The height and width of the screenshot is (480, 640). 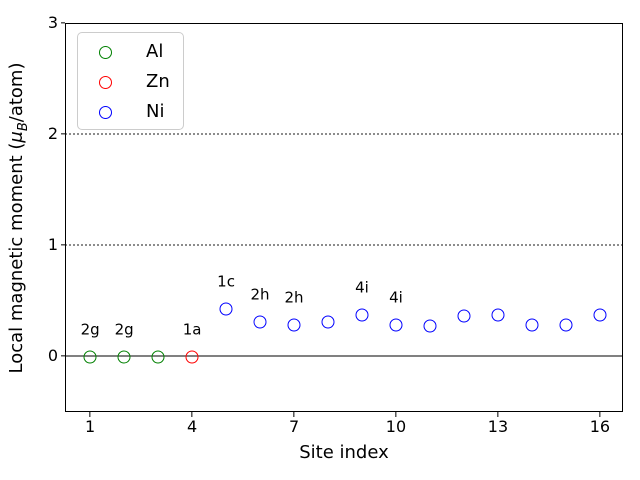 I want to click on x-tick-label-7: 7, so click(x=294, y=426).